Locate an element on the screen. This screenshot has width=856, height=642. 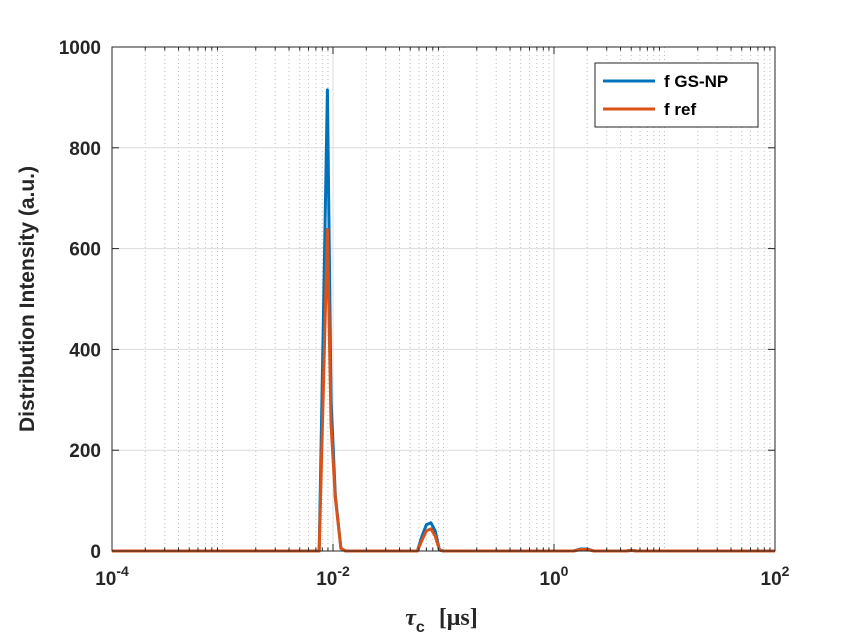
x-axis-unit: [μs] is located at coordinates (458, 618).